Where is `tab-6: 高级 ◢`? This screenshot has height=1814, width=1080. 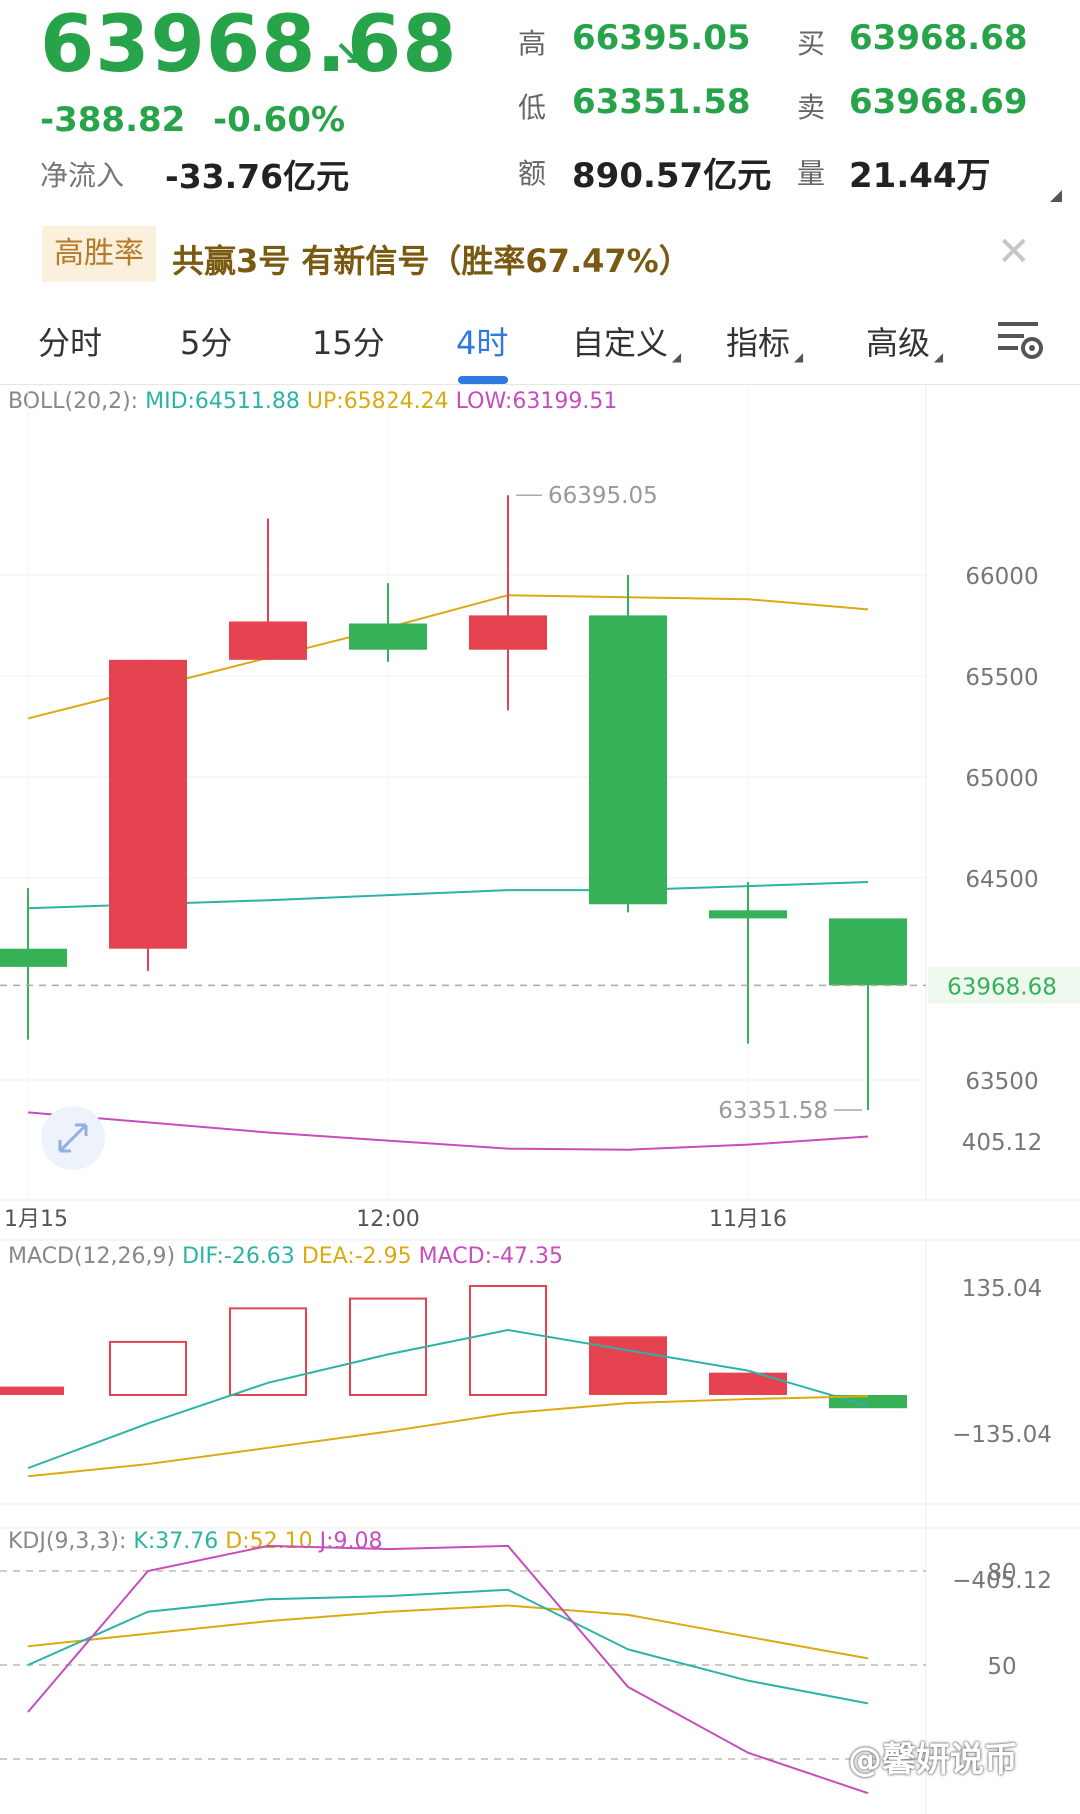
tab-6: 高级 ◢ is located at coordinates (904, 341).